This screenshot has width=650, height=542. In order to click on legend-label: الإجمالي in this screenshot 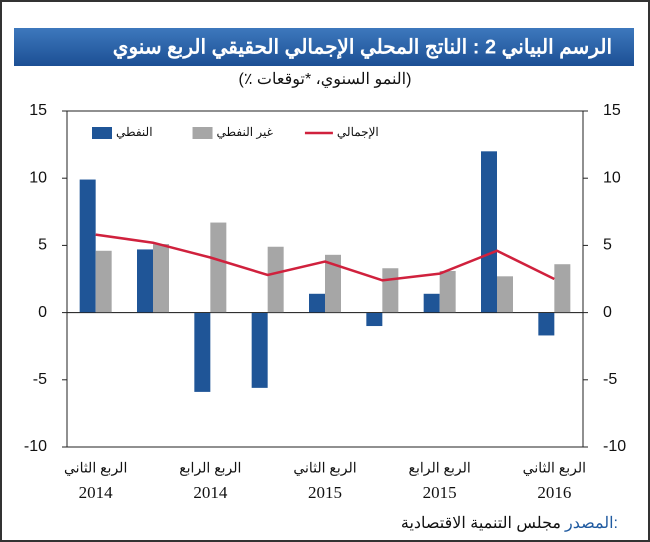, I will do `click(358, 132)`.